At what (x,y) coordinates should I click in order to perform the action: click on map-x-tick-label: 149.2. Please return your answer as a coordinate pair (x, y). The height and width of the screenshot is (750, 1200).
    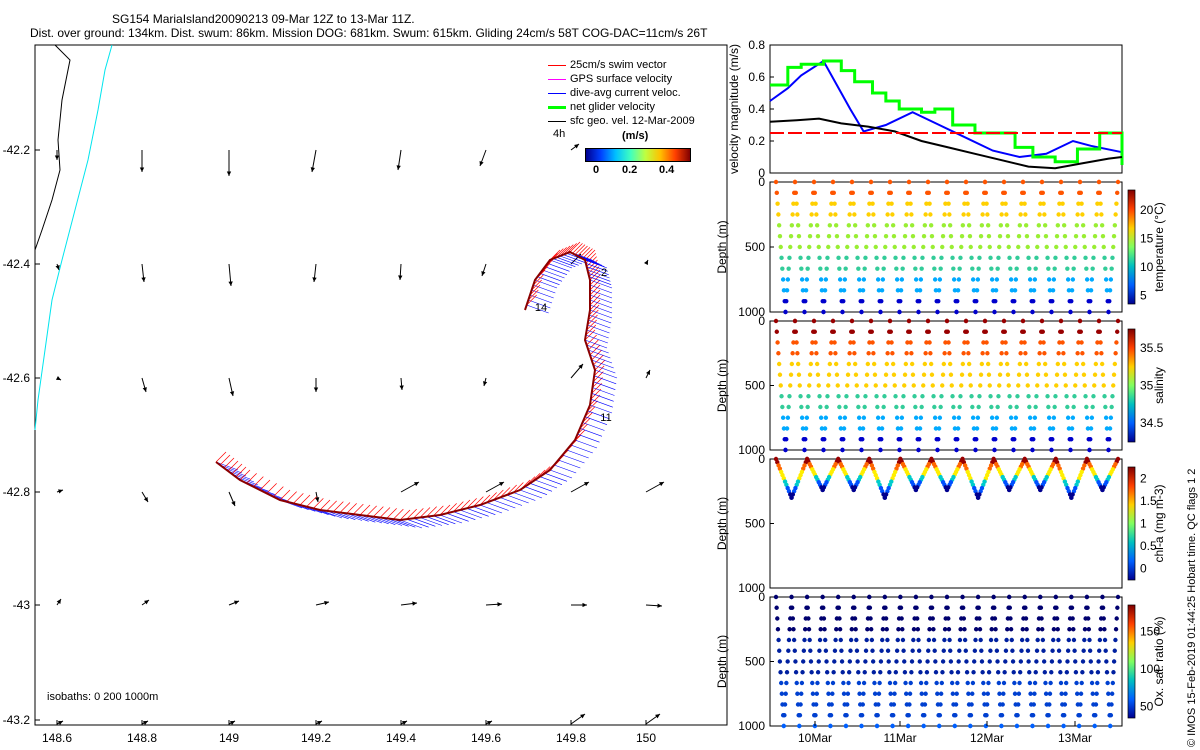
    Looking at the image, I should click on (316, 738).